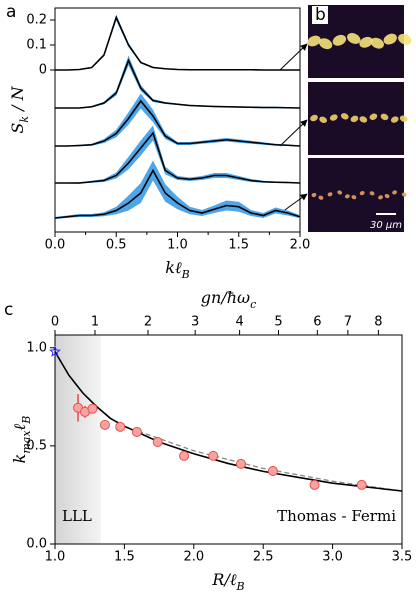  What do you see at coordinates (36, 45) in the screenshot?
I see `y-tick-label: 0.1` at bounding box center [36, 45].